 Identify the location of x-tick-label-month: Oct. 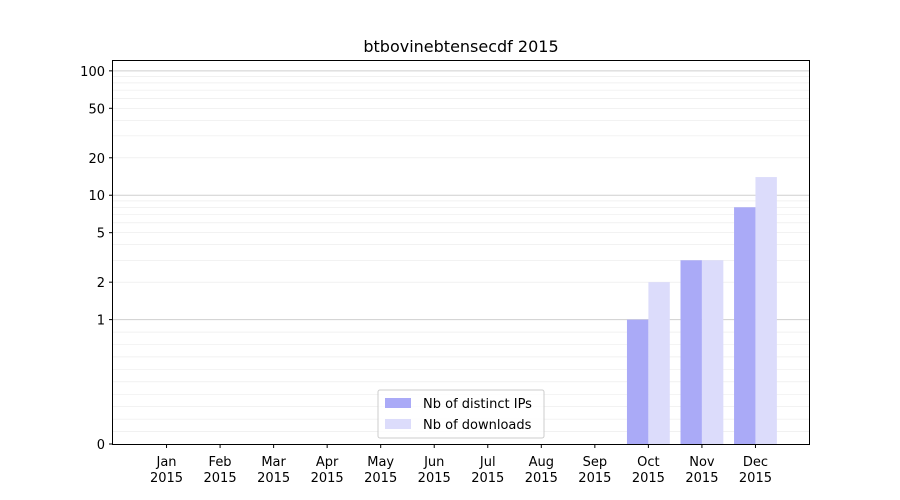
(648, 462).